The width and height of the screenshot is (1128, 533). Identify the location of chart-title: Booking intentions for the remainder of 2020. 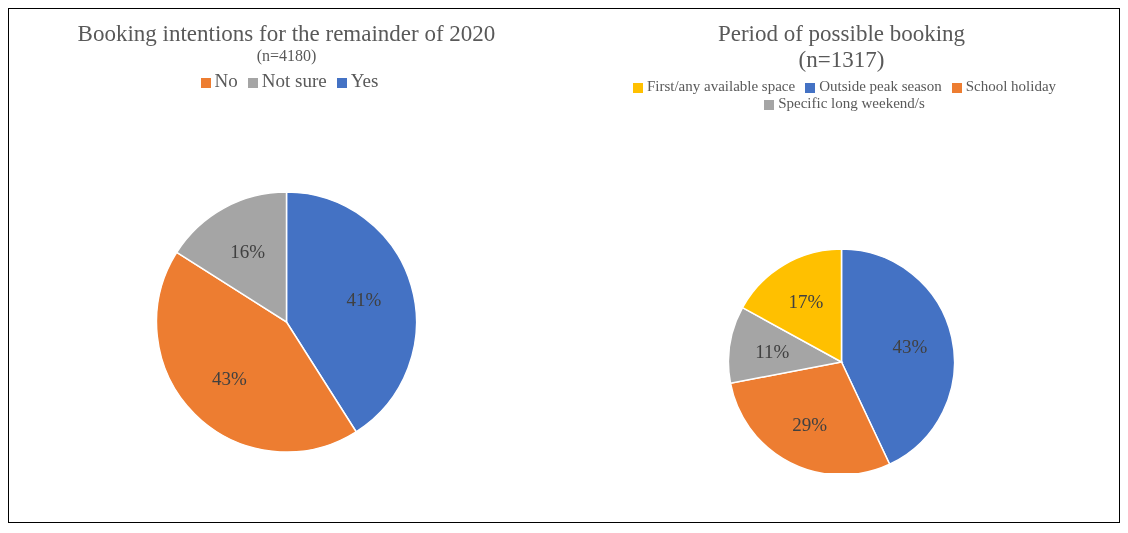
(286, 34).